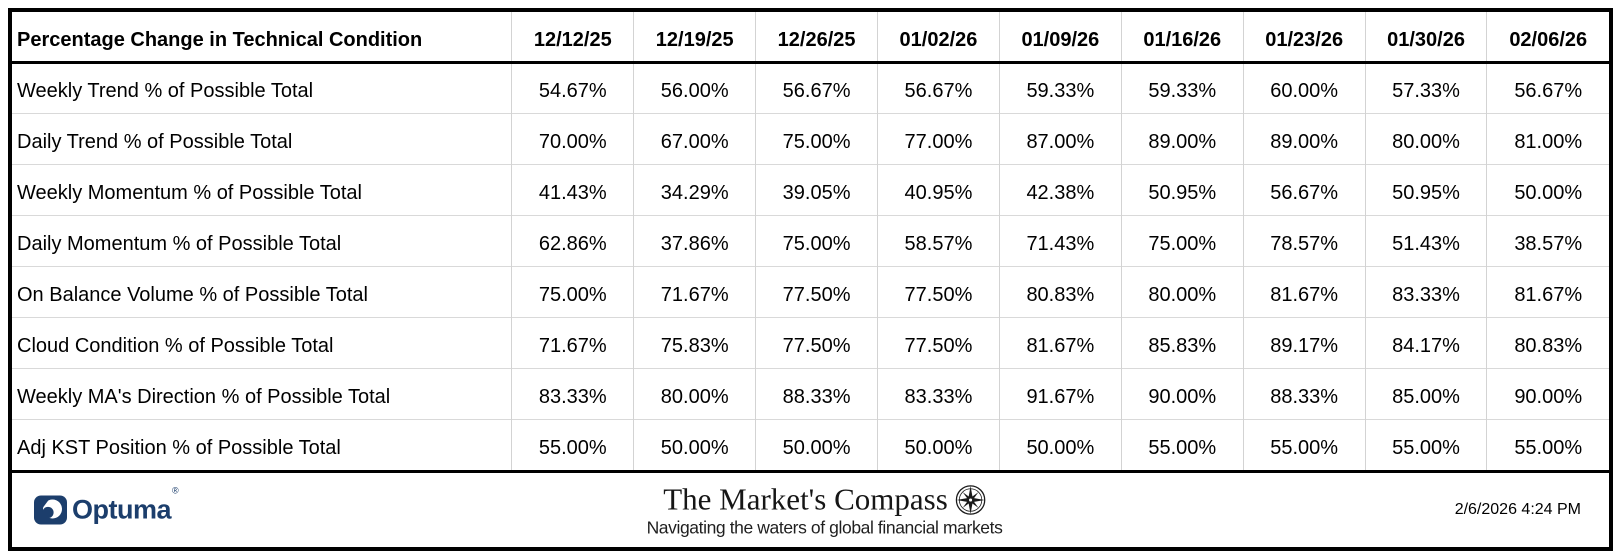 The height and width of the screenshot is (559, 1621). I want to click on value-cell: 57.33%, so click(1425, 87).